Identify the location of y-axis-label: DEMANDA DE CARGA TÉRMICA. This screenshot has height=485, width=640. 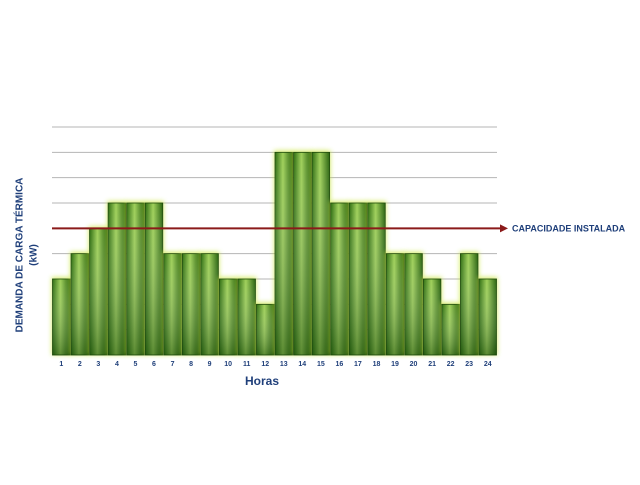
(19, 255).